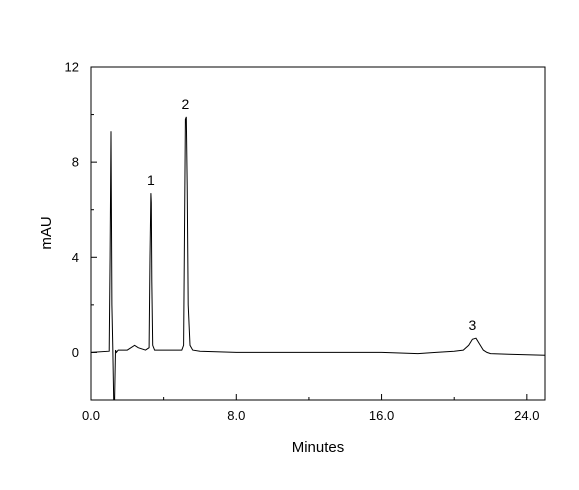 The width and height of the screenshot is (579, 490). I want to click on y-tick-label: 8, so click(75, 162).